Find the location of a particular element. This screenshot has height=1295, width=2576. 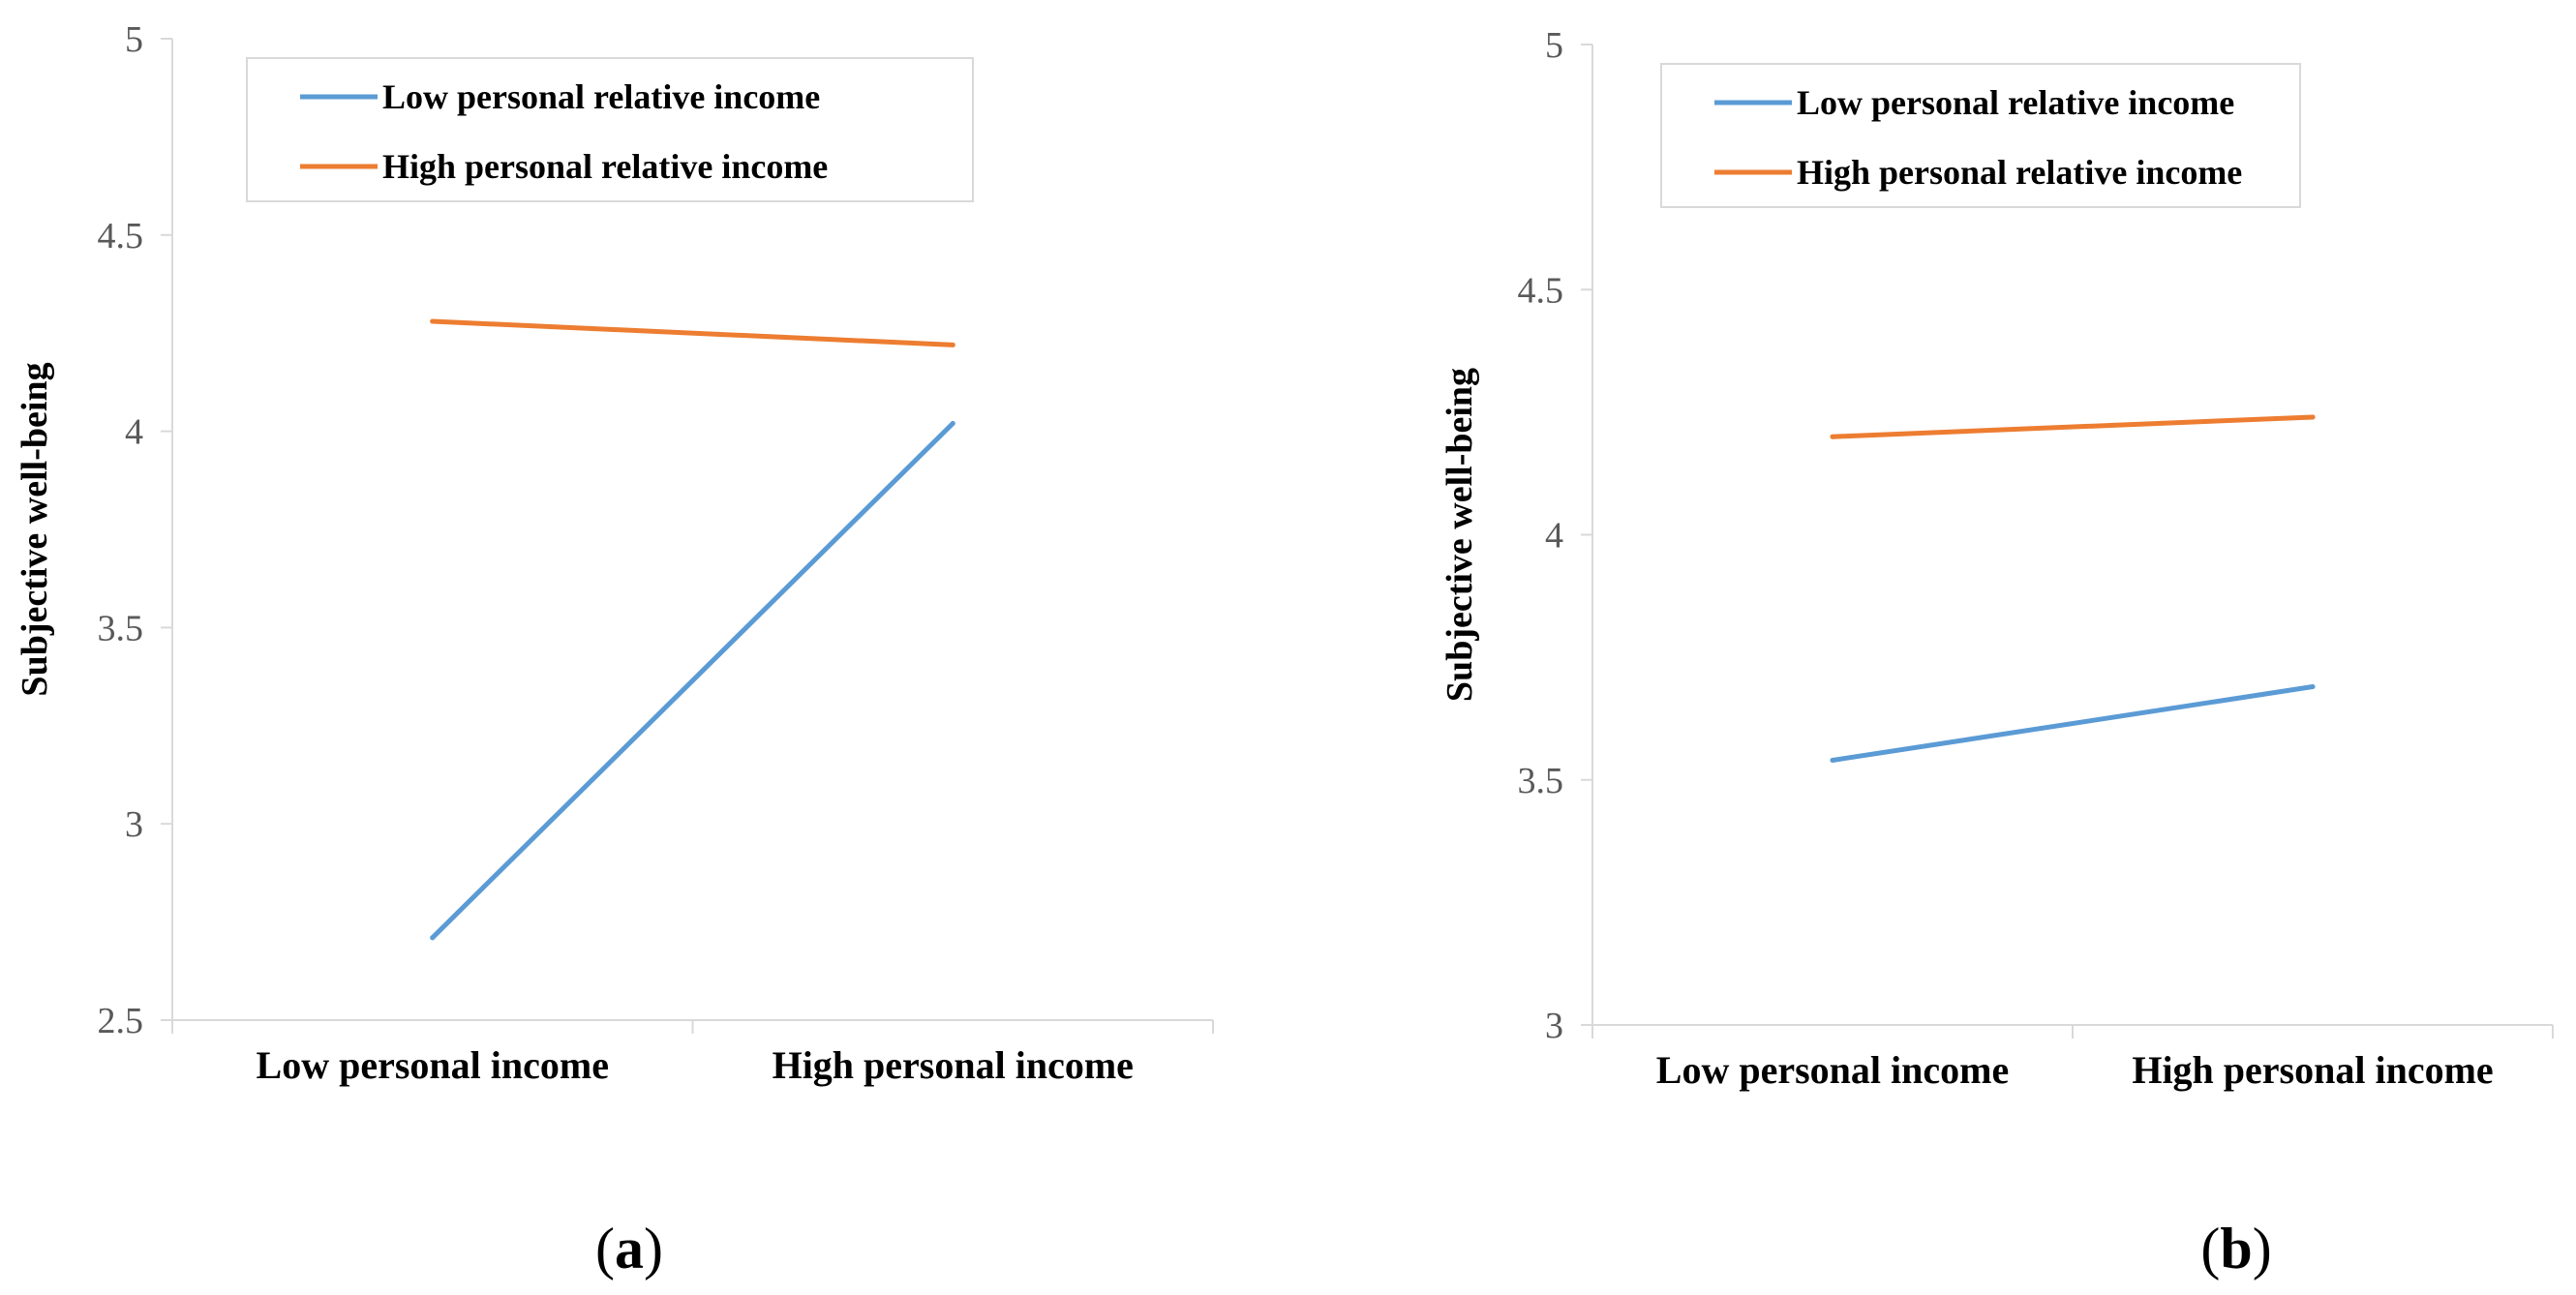

panel-label: (a) is located at coordinates (629, 1248).